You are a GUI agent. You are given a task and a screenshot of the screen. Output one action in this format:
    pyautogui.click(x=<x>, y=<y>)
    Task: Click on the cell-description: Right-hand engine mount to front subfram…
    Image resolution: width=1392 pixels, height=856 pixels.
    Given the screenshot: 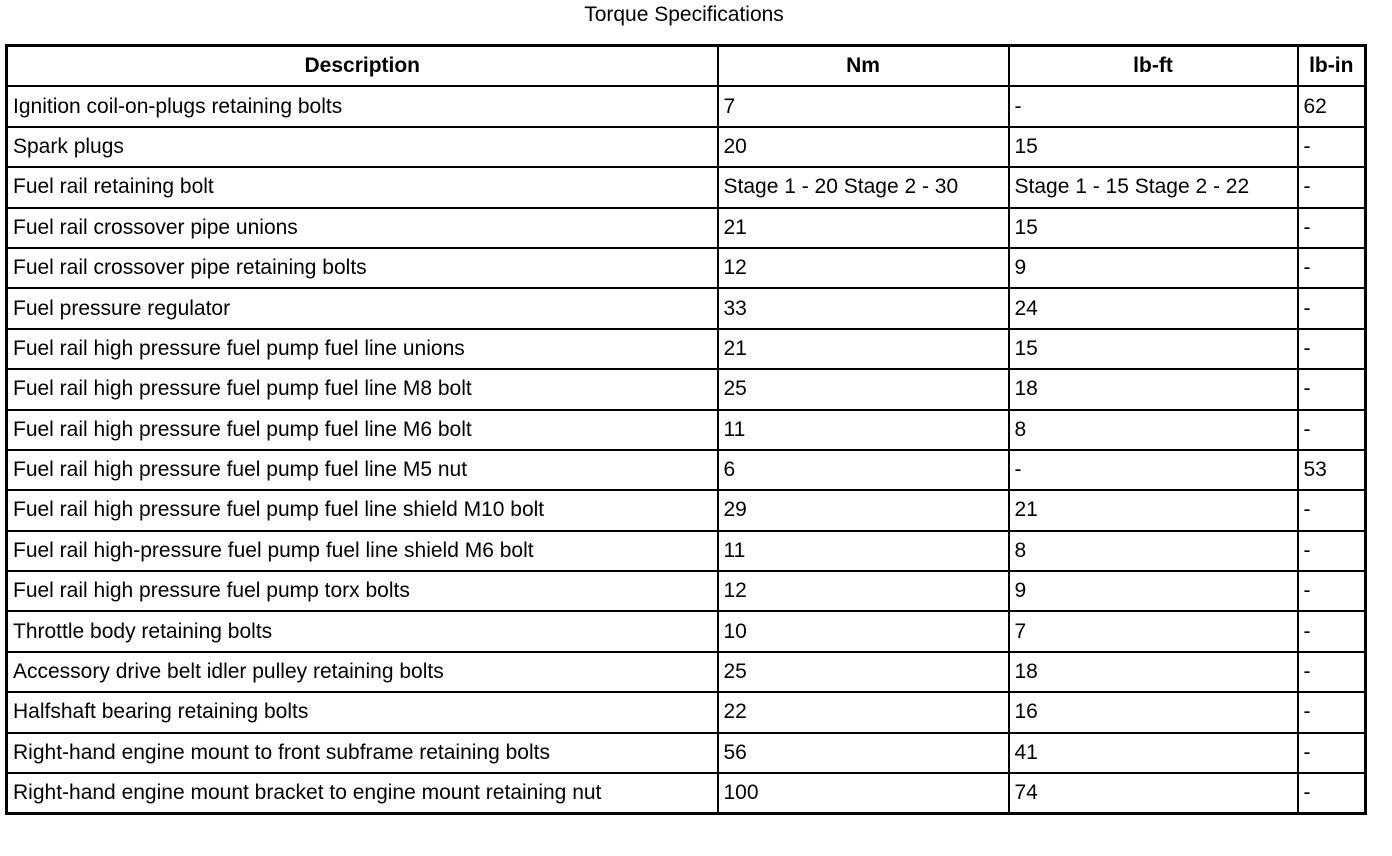 What is the action you would take?
    pyautogui.click(x=362, y=753)
    